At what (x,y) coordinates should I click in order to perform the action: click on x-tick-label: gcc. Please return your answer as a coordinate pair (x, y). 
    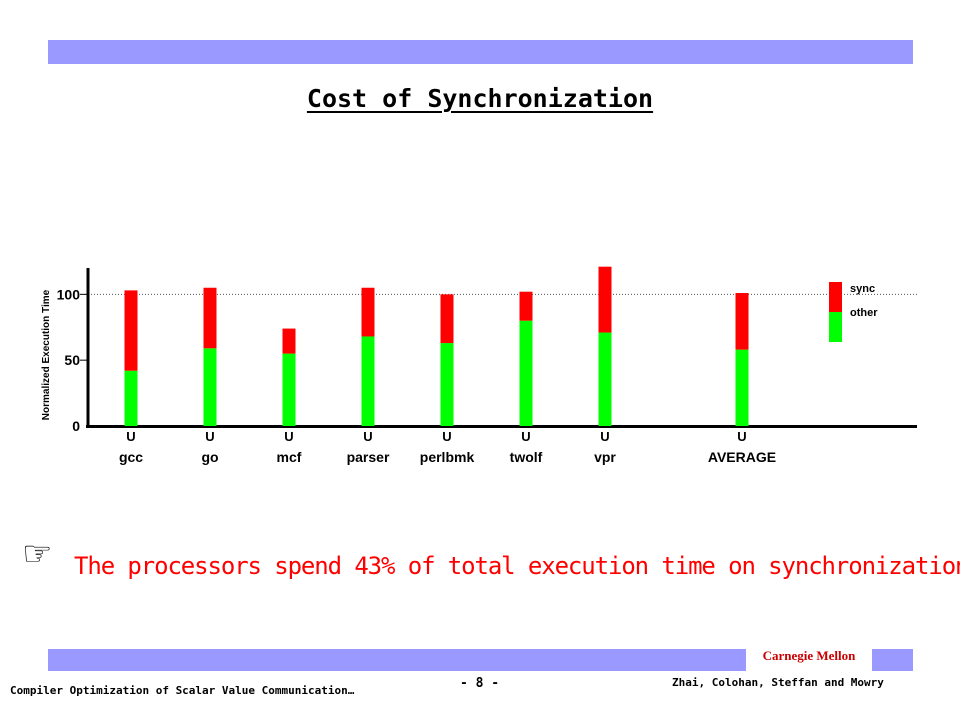
    Looking at the image, I should click on (131, 457).